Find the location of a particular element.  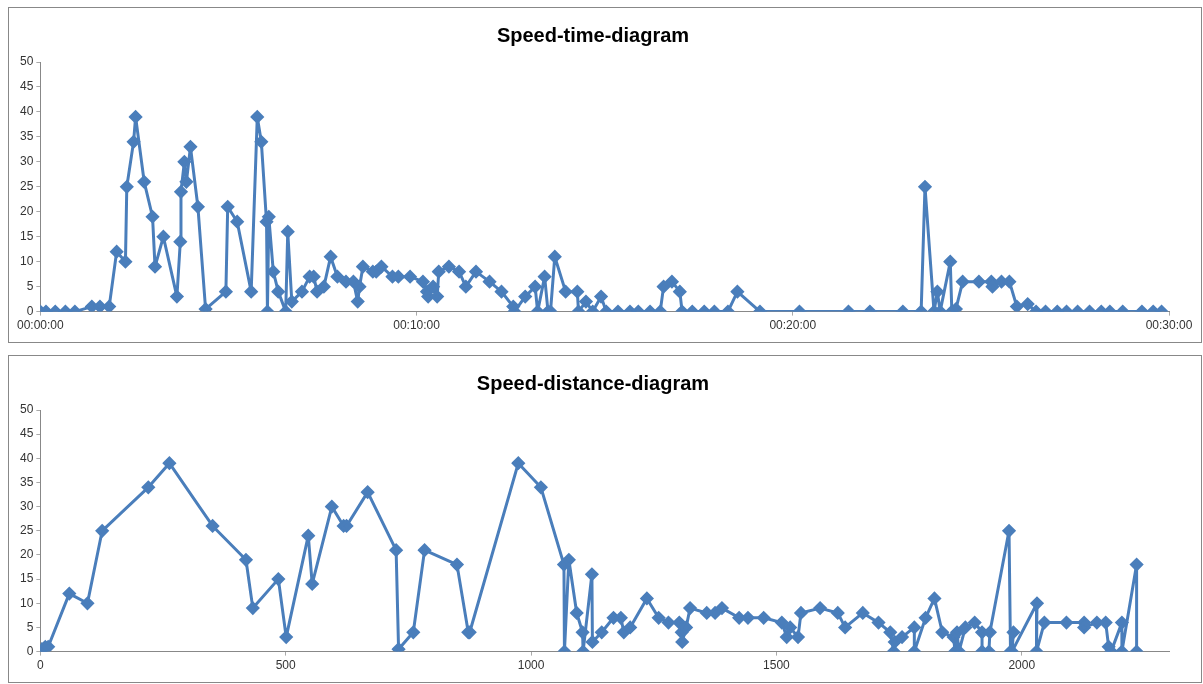

x-tick-label: 00:30:00 is located at coordinates (1169, 325).